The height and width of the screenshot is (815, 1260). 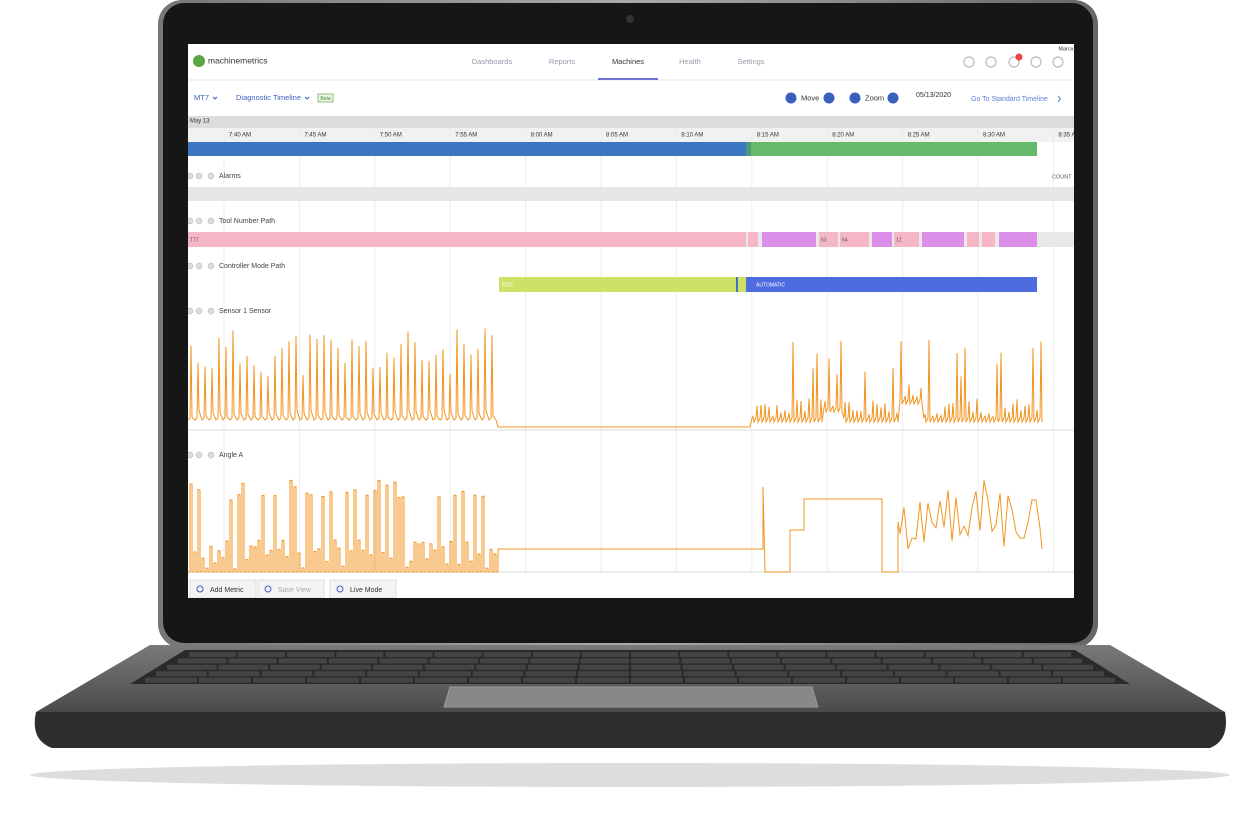 I want to click on nav-item: Dashboards, so click(x=492, y=61).